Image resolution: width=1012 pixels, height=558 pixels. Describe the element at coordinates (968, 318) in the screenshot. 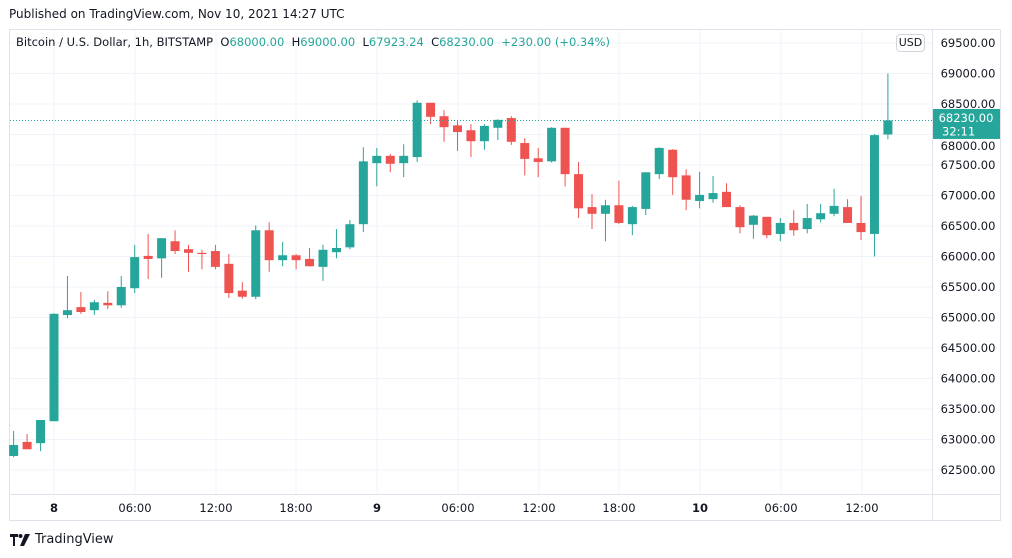

I see `y-tick-label: 65000.00` at that location.